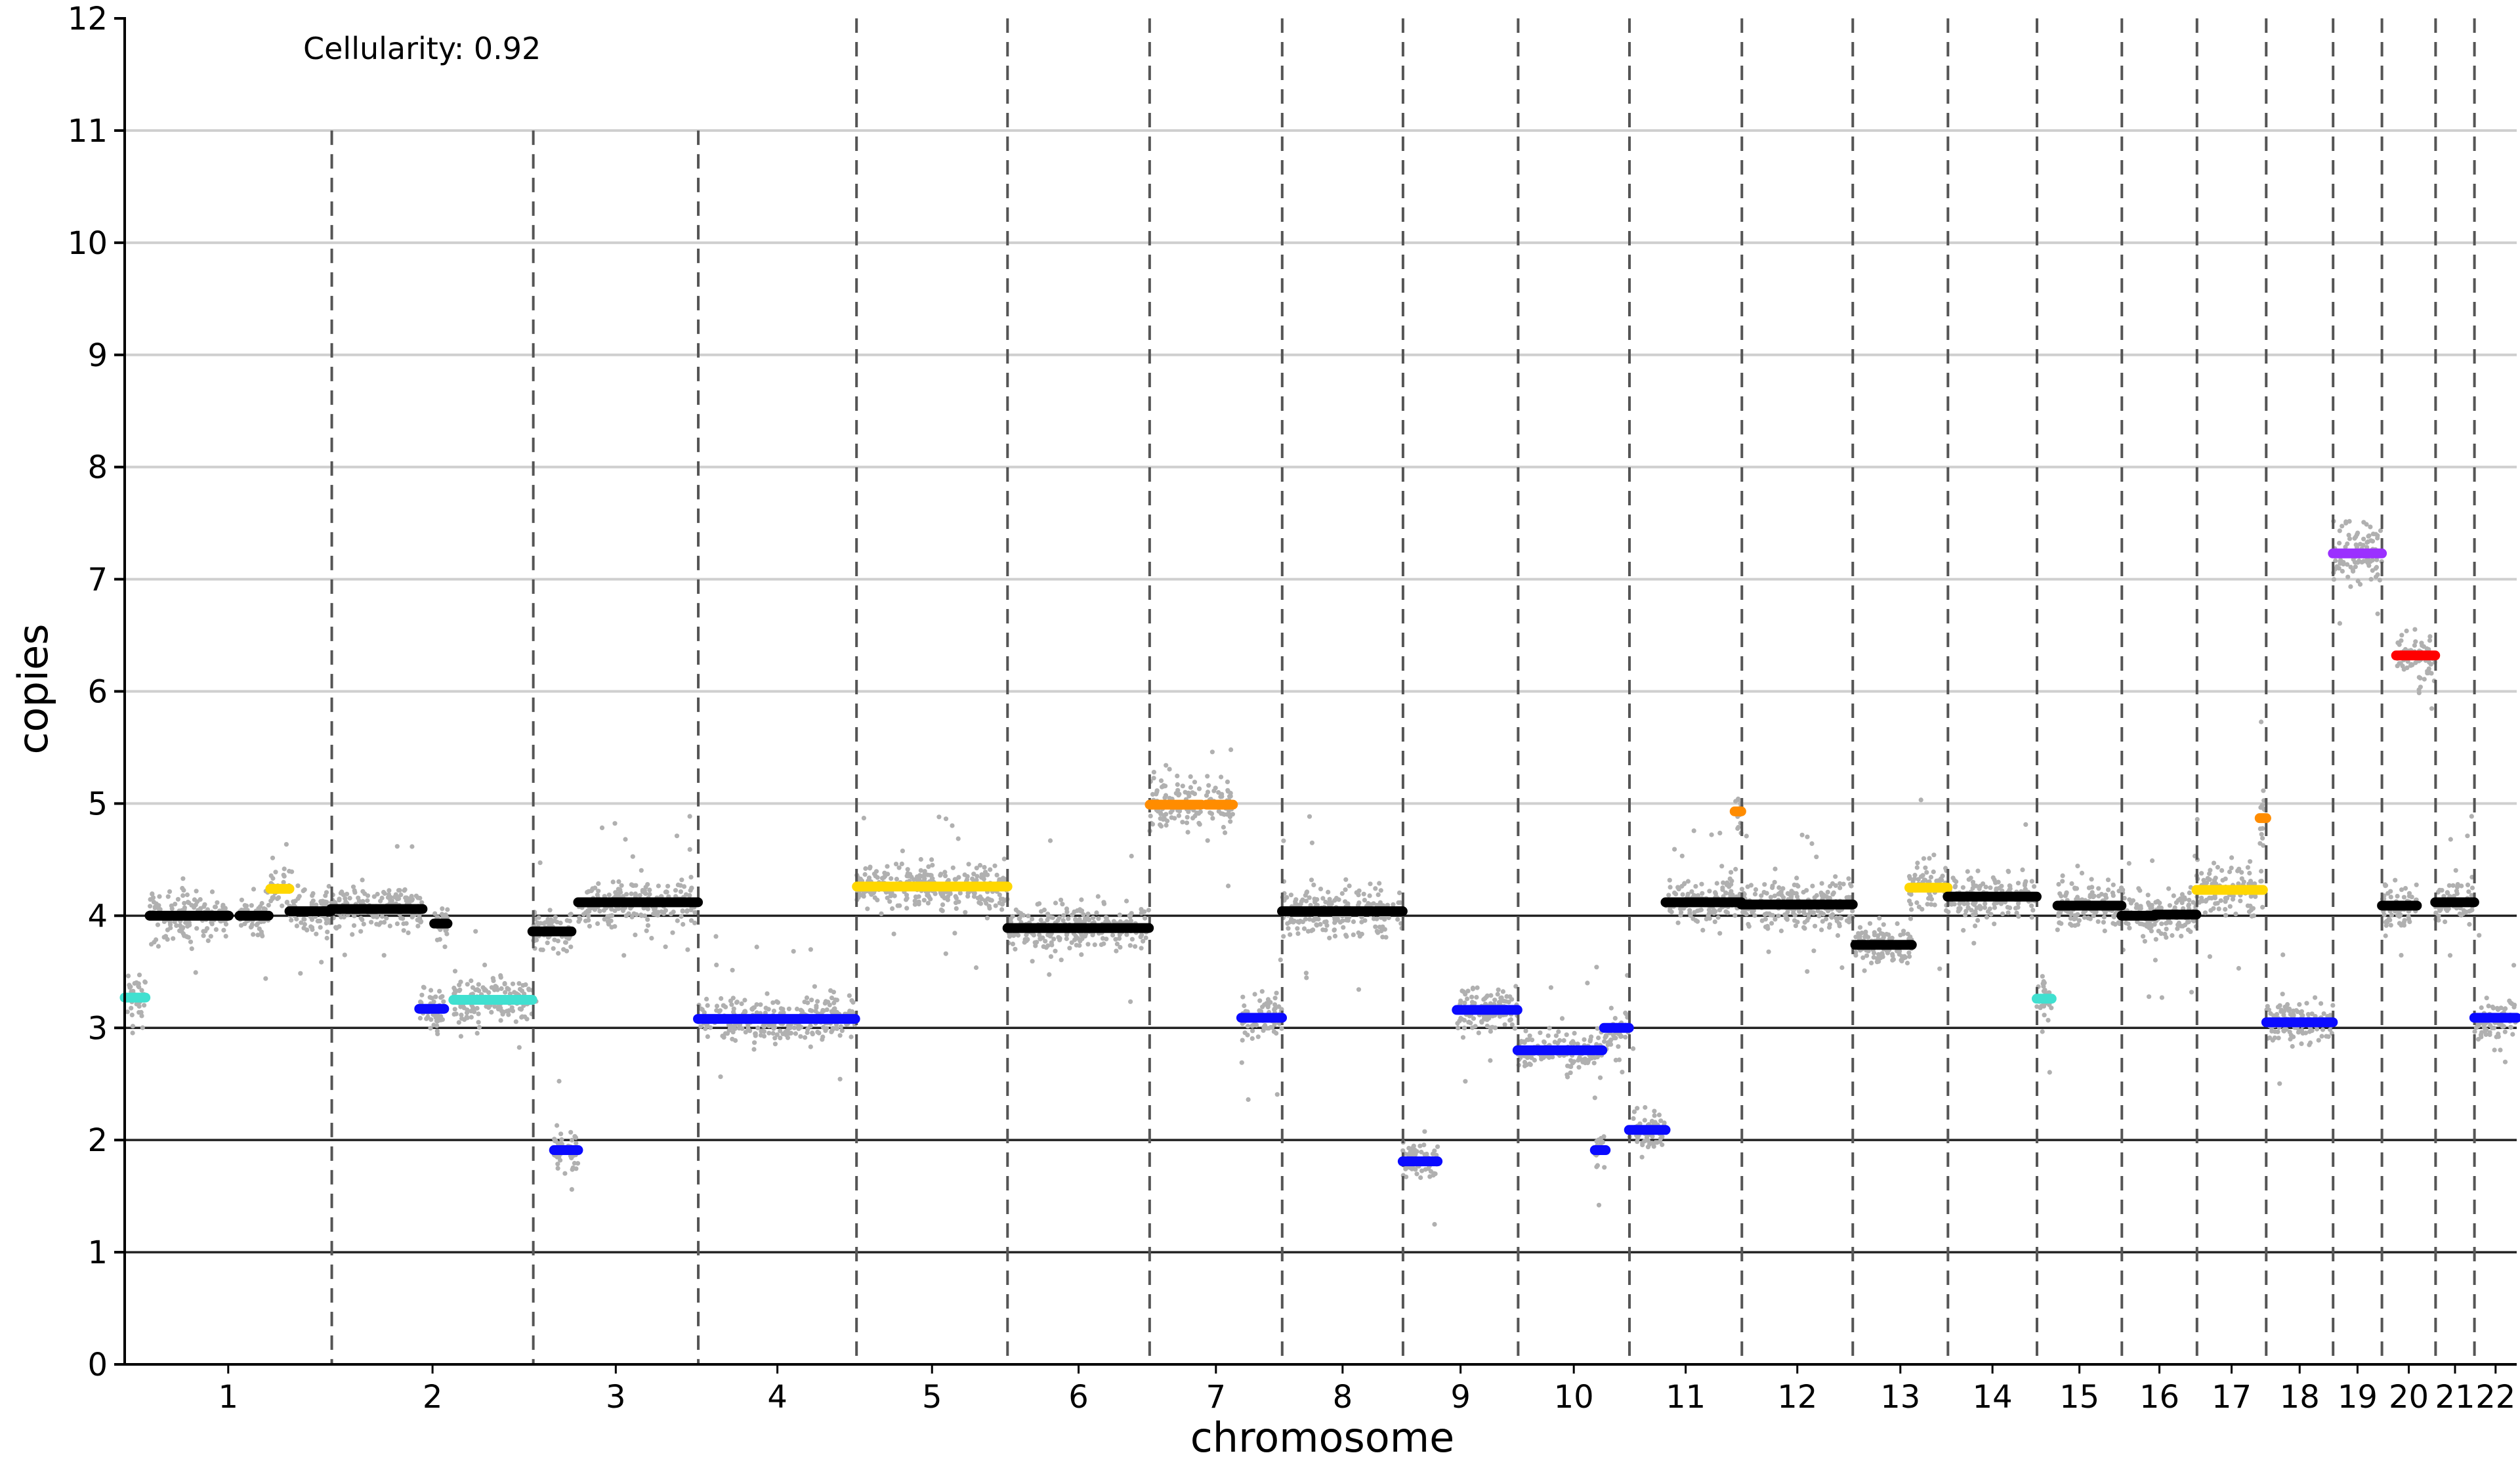  What do you see at coordinates (1574, 1397) in the screenshot?
I see `x-tick-label-10: 10` at bounding box center [1574, 1397].